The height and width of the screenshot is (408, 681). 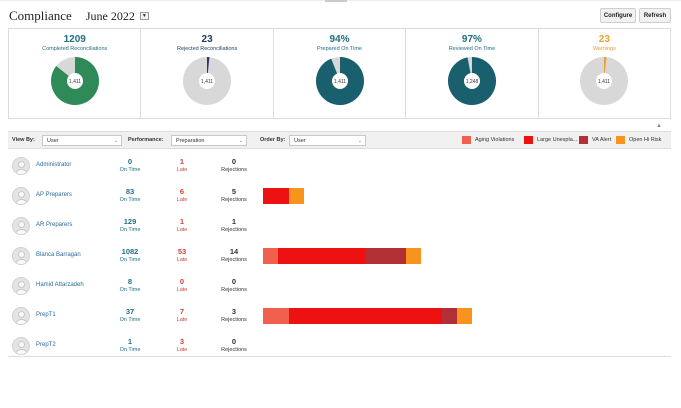 I want to click on on-time-metric: 0 On Time, so click(x=130, y=165).